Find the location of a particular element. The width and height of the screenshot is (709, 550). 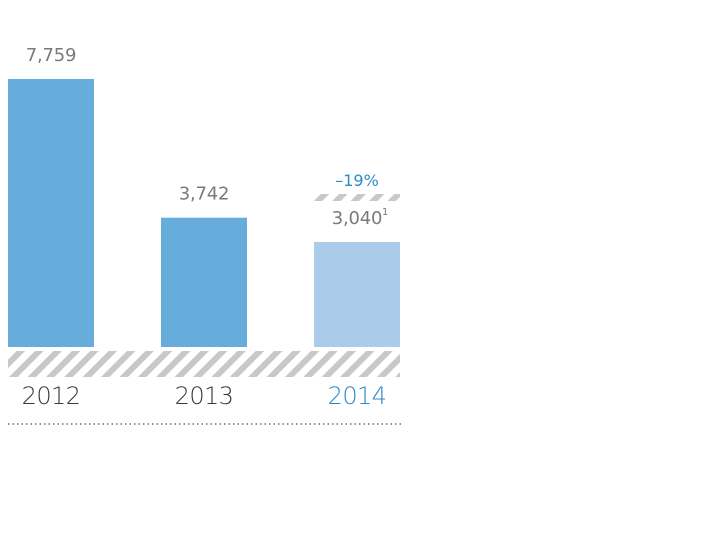

change-annotation: –19% is located at coordinates (357, 180).